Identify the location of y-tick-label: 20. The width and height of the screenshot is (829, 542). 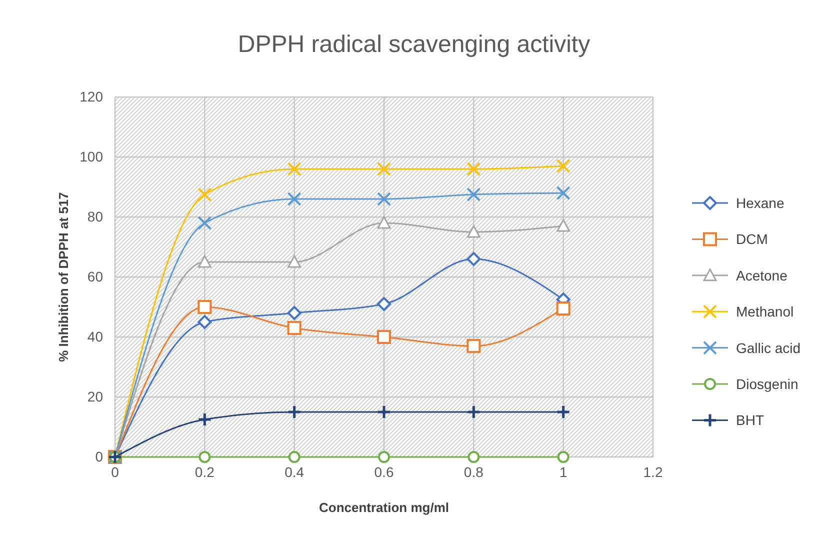
(95, 396).